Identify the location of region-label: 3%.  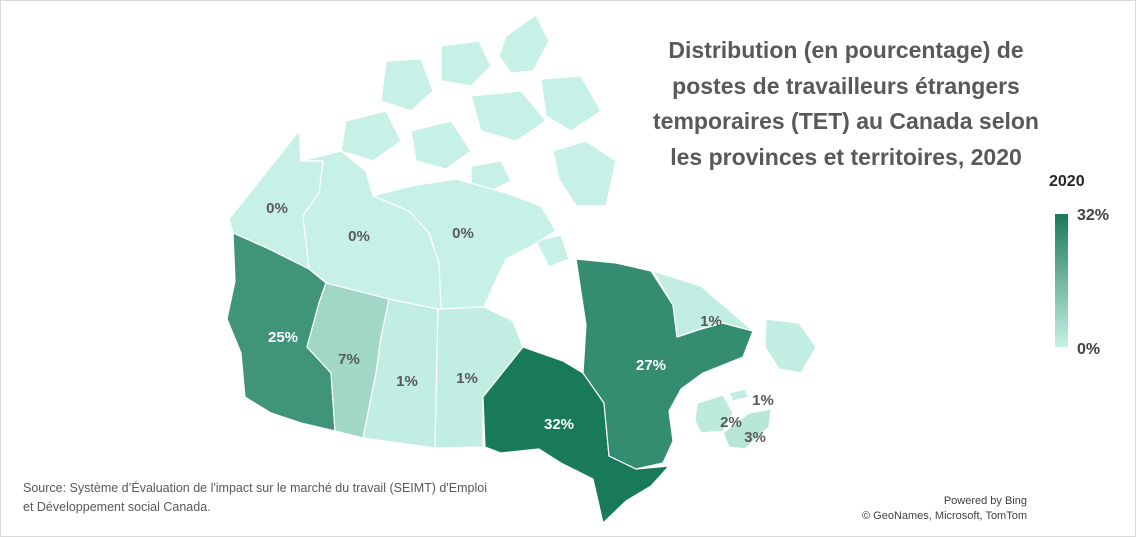
(755, 437).